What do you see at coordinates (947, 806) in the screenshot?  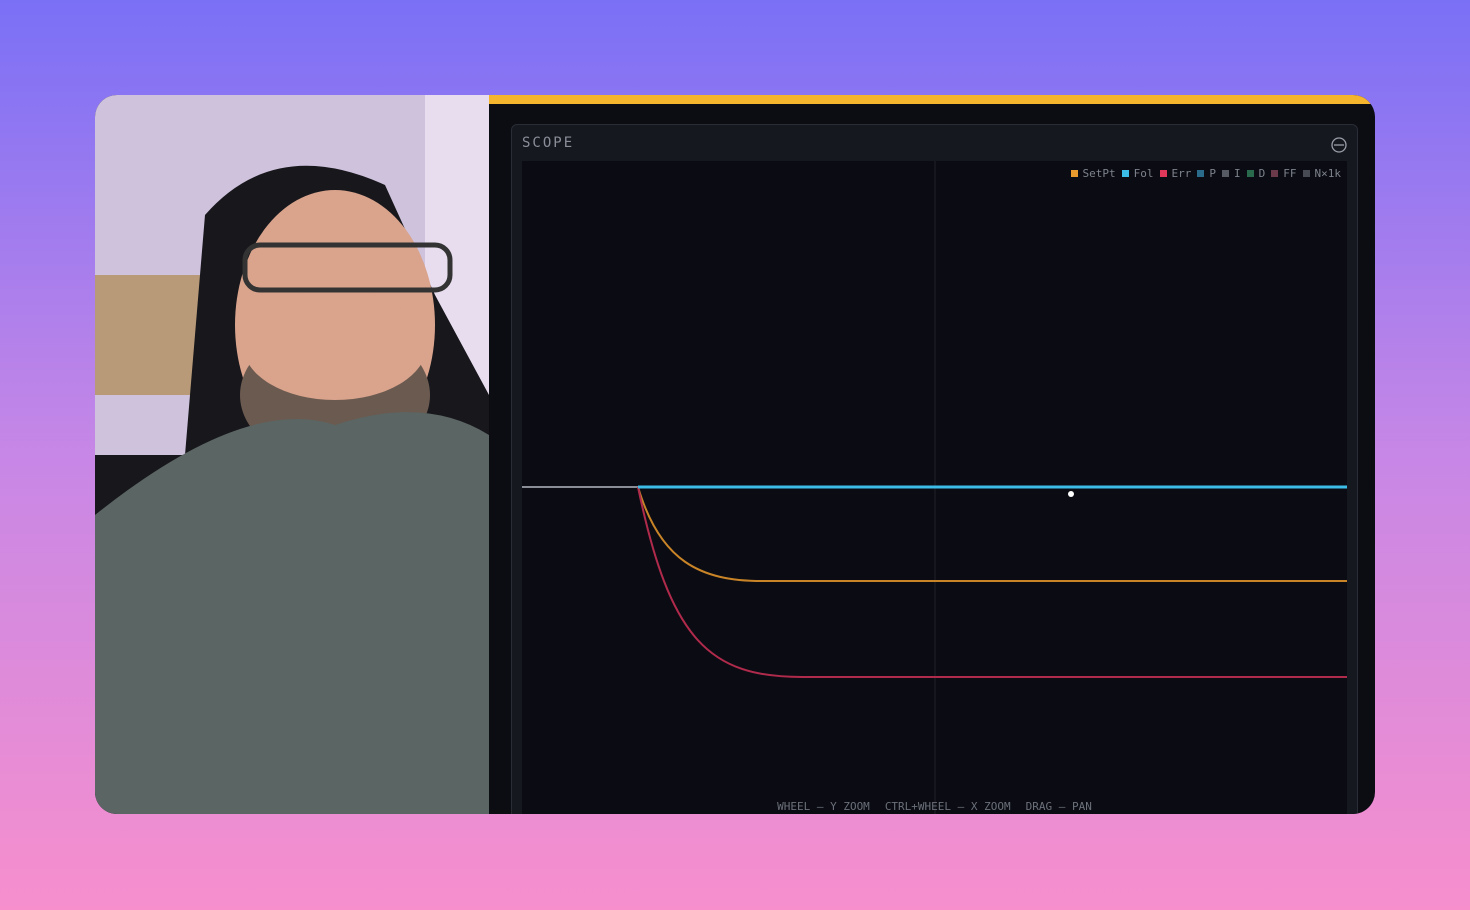 I see `hint: CTRL+WHEEL — X ZOOM` at bounding box center [947, 806].